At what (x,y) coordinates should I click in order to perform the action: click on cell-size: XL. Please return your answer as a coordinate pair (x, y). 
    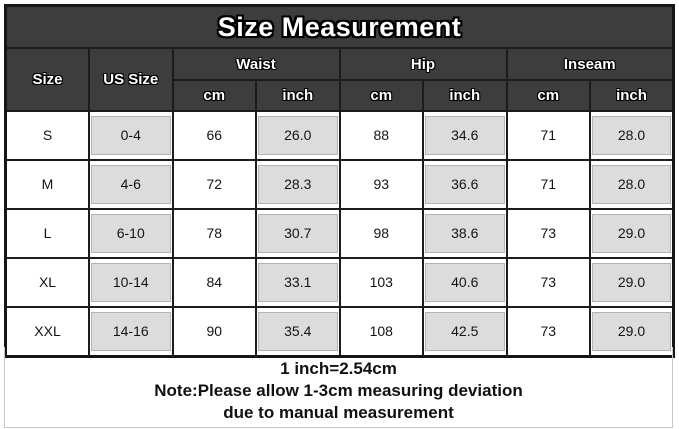
    Looking at the image, I should click on (47, 282).